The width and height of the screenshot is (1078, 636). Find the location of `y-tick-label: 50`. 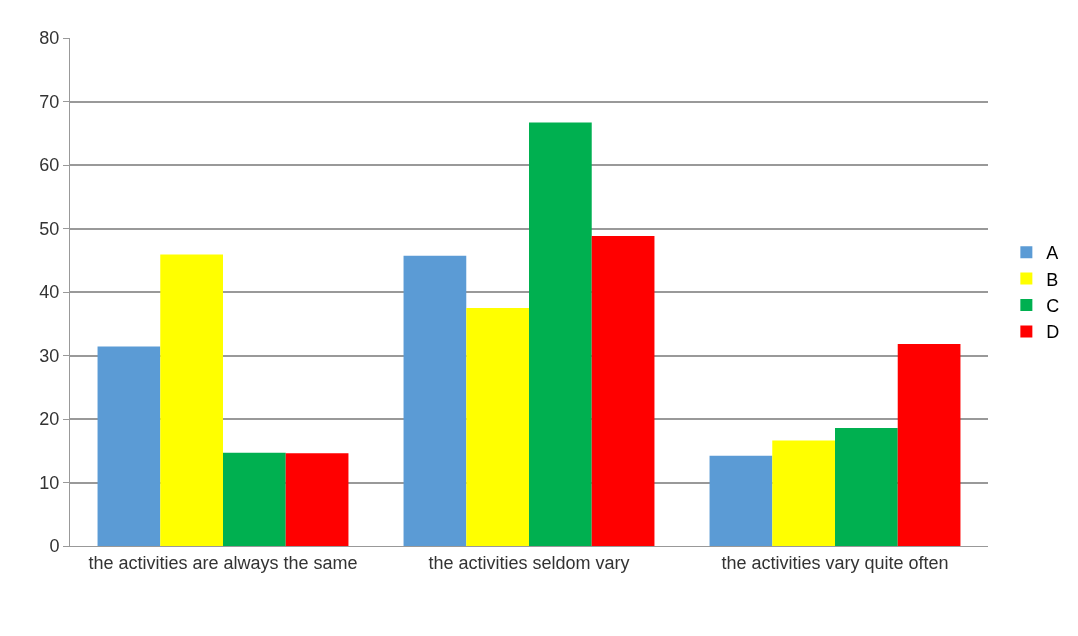

y-tick-label: 50 is located at coordinates (49, 228).